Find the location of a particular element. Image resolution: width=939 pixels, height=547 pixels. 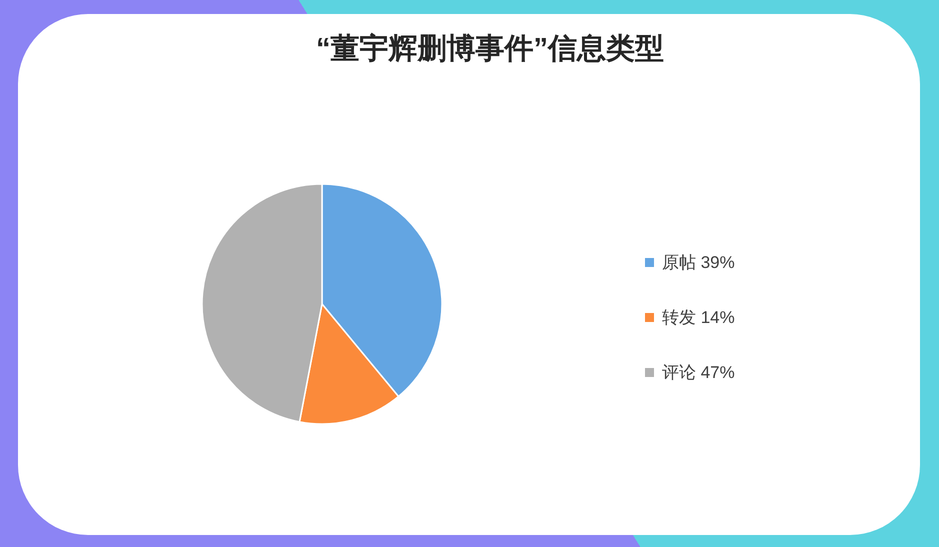

title: “董宇辉删博事件”信息类型 is located at coordinates (490, 49).